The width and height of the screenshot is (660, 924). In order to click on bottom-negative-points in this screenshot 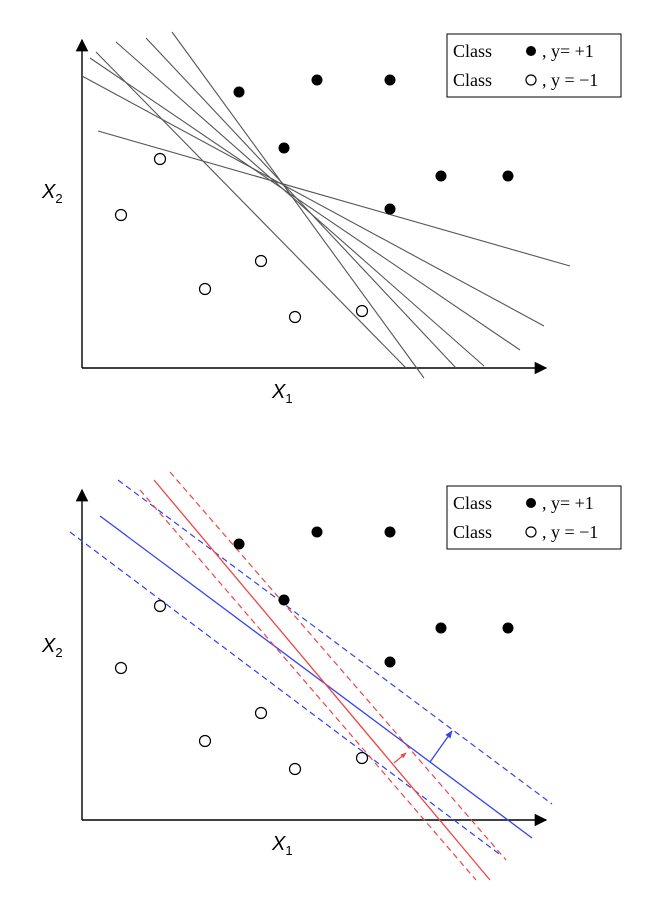, I will do `click(241, 687)`.